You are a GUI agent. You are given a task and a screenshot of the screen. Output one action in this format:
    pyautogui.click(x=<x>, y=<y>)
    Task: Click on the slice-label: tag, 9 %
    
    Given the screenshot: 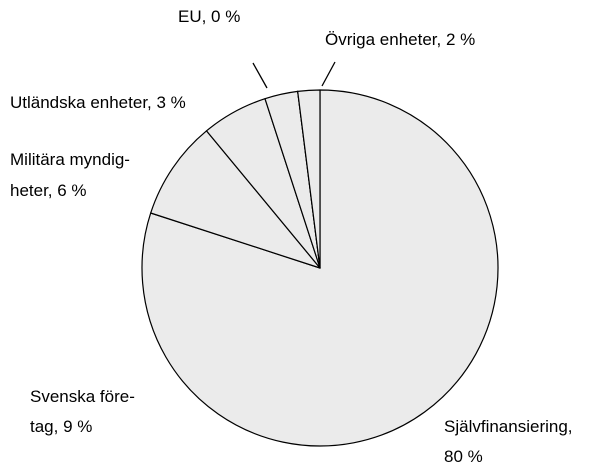 What is the action you would take?
    pyautogui.click(x=61, y=426)
    